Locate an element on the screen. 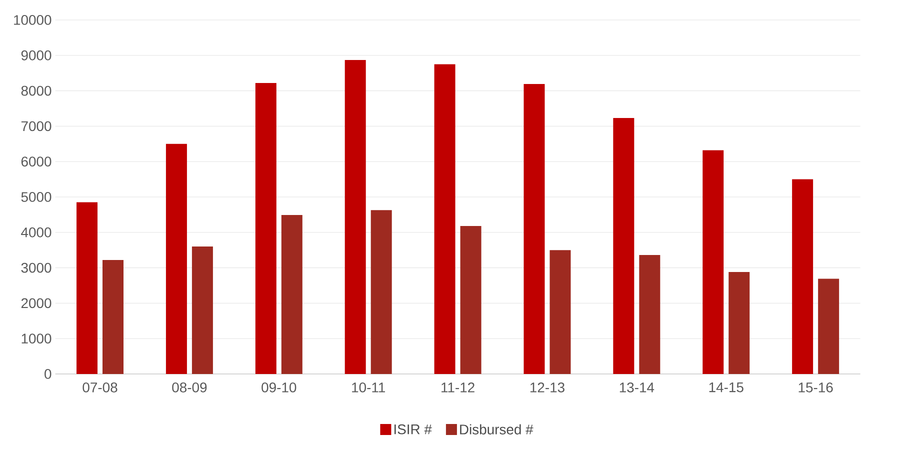 Image resolution: width=914 pixels, height=468 pixels. y-tick-label: 10000 is located at coordinates (33, 20).